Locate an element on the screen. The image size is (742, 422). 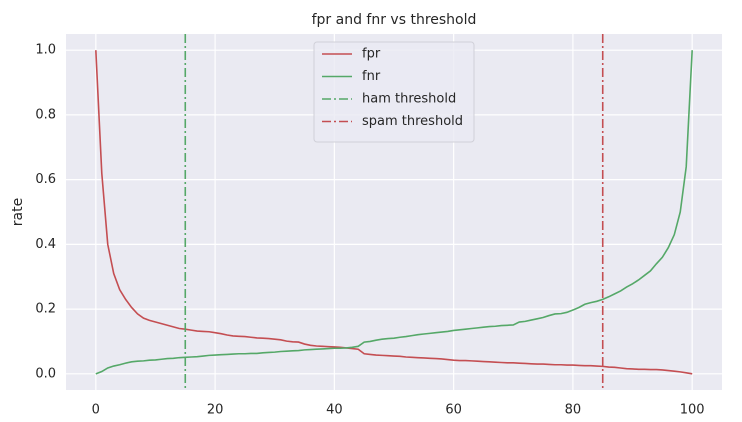
legend-label: fpr is located at coordinates (371, 54).